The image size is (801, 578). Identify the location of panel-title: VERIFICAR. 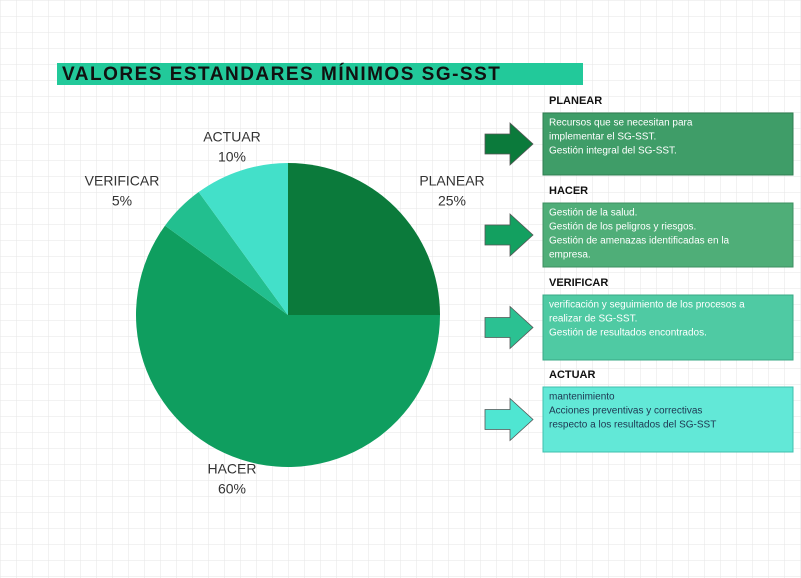
(578, 283).